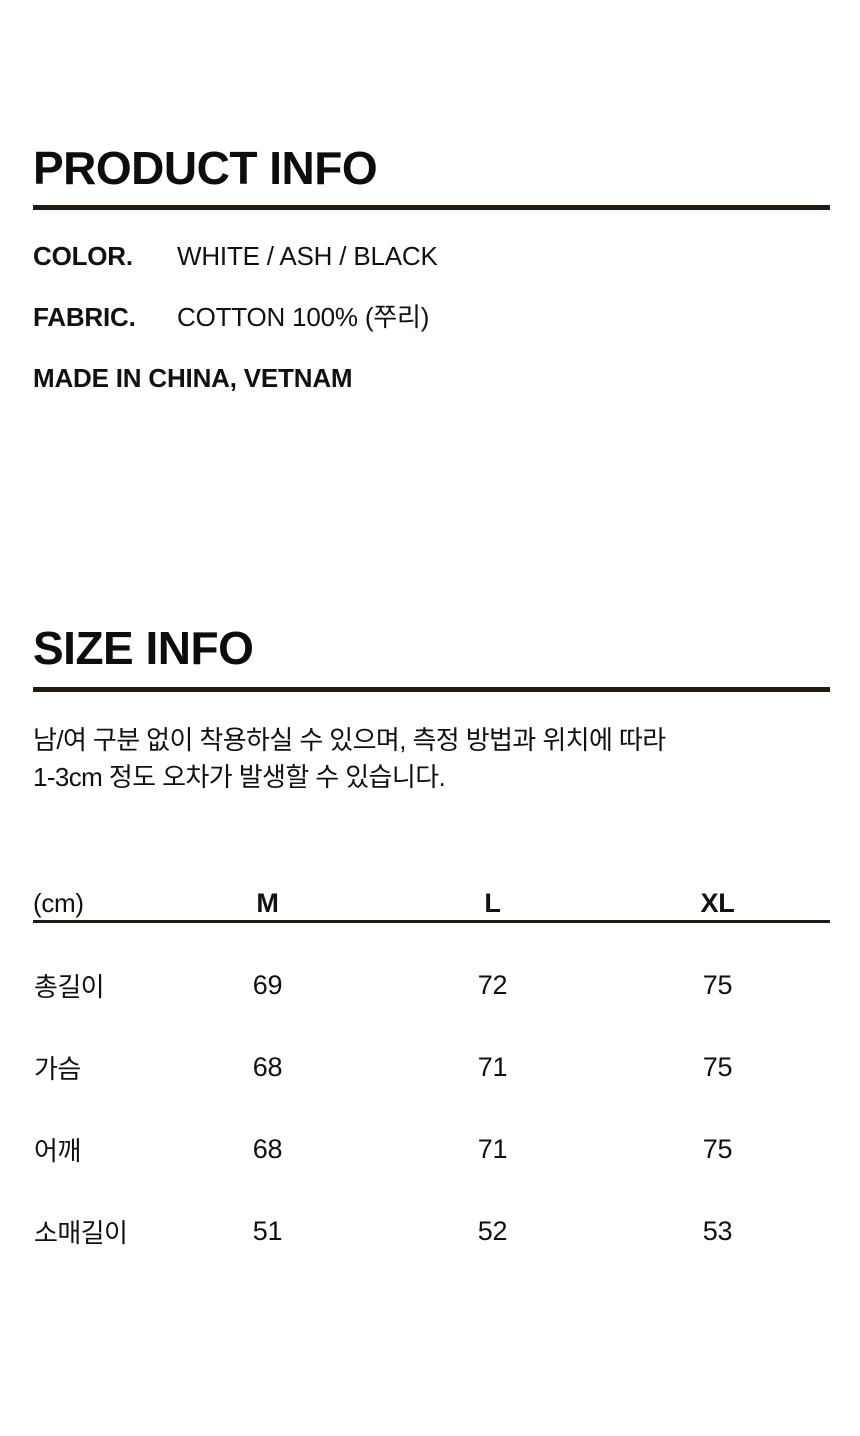  I want to click on table-row: 어깨 68 71 75, so click(431, 1149).